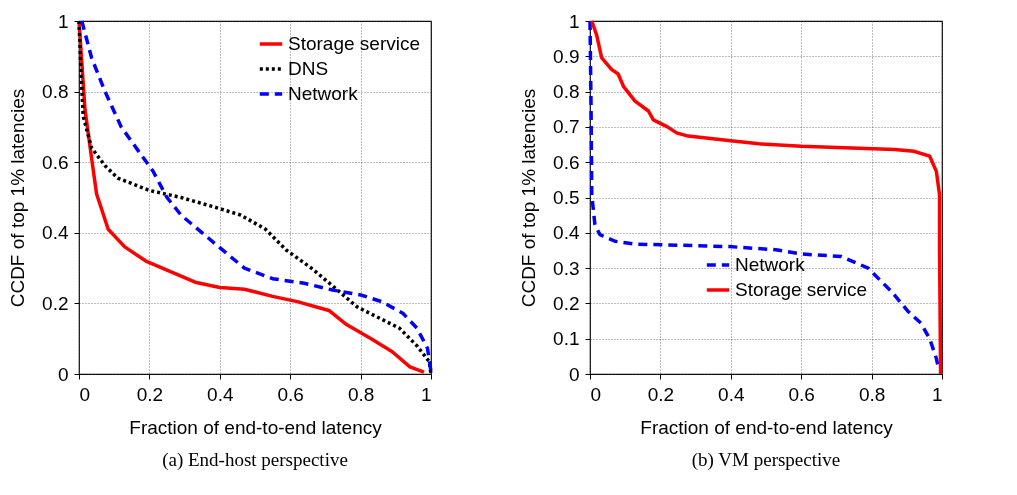  Describe the element at coordinates (566, 339) in the screenshot. I see `y-tick-label: 0.1` at that location.